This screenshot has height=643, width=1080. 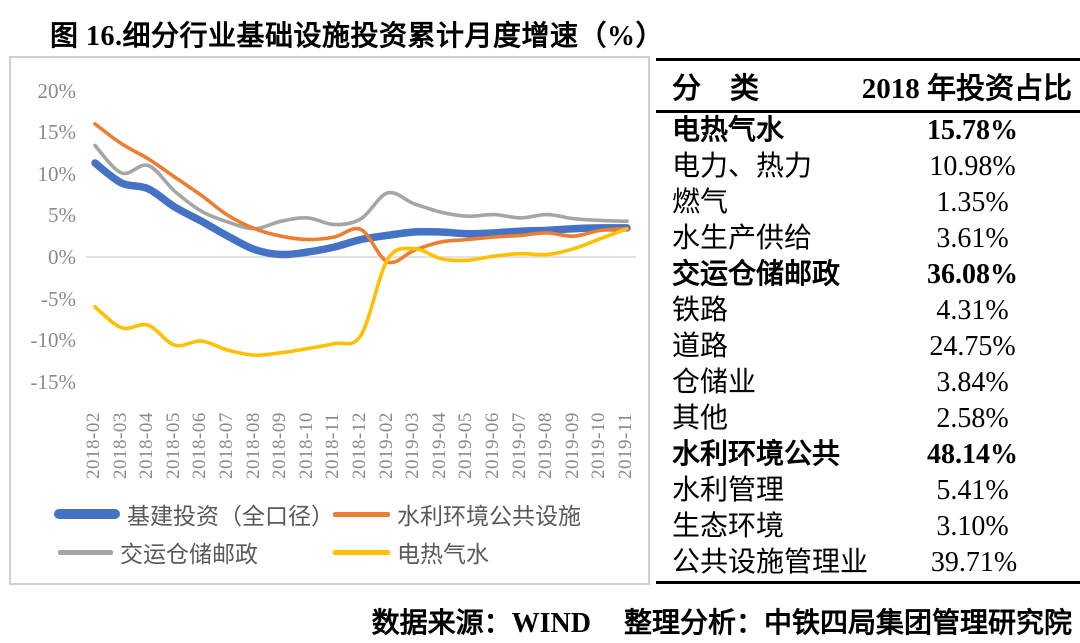 What do you see at coordinates (974, 562) in the screenshot?
I see `row-value: 39.71%` at bounding box center [974, 562].